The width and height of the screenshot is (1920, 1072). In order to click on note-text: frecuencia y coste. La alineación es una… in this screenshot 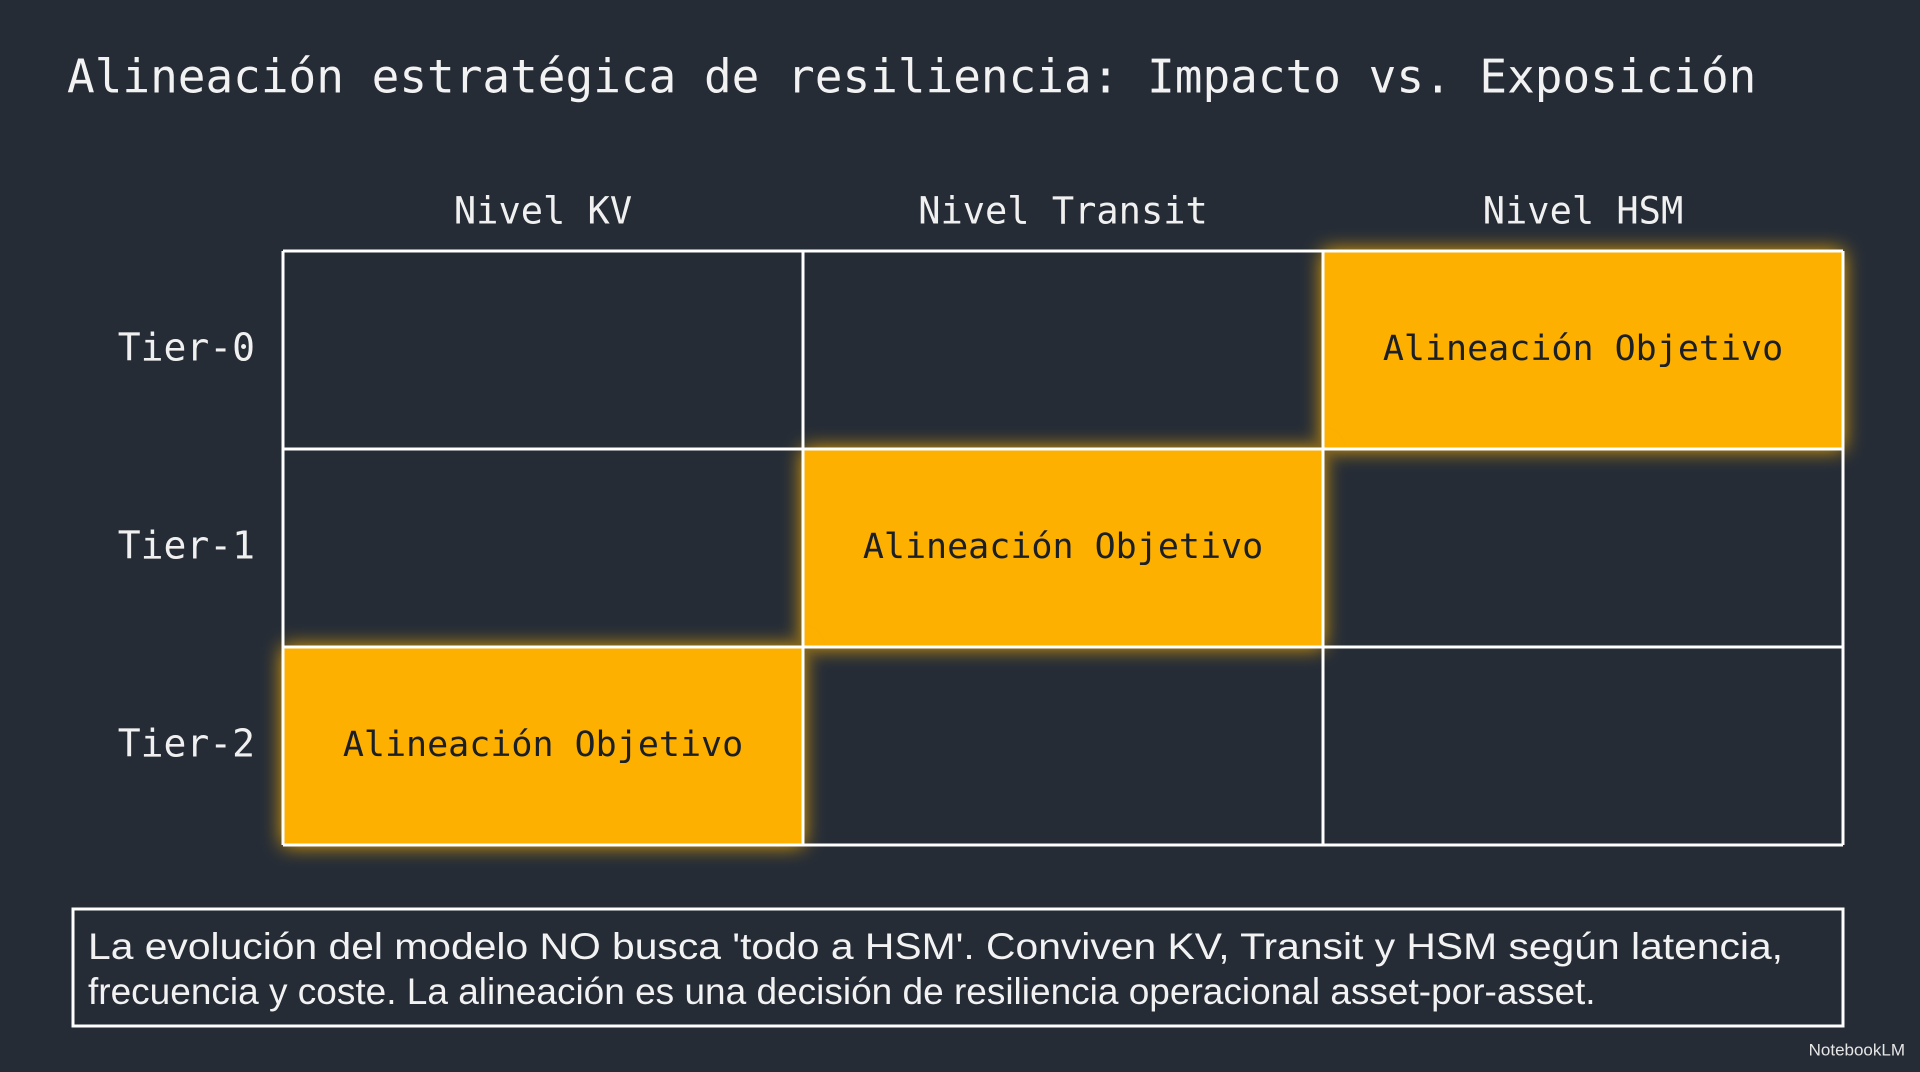, I will do `click(842, 991)`.